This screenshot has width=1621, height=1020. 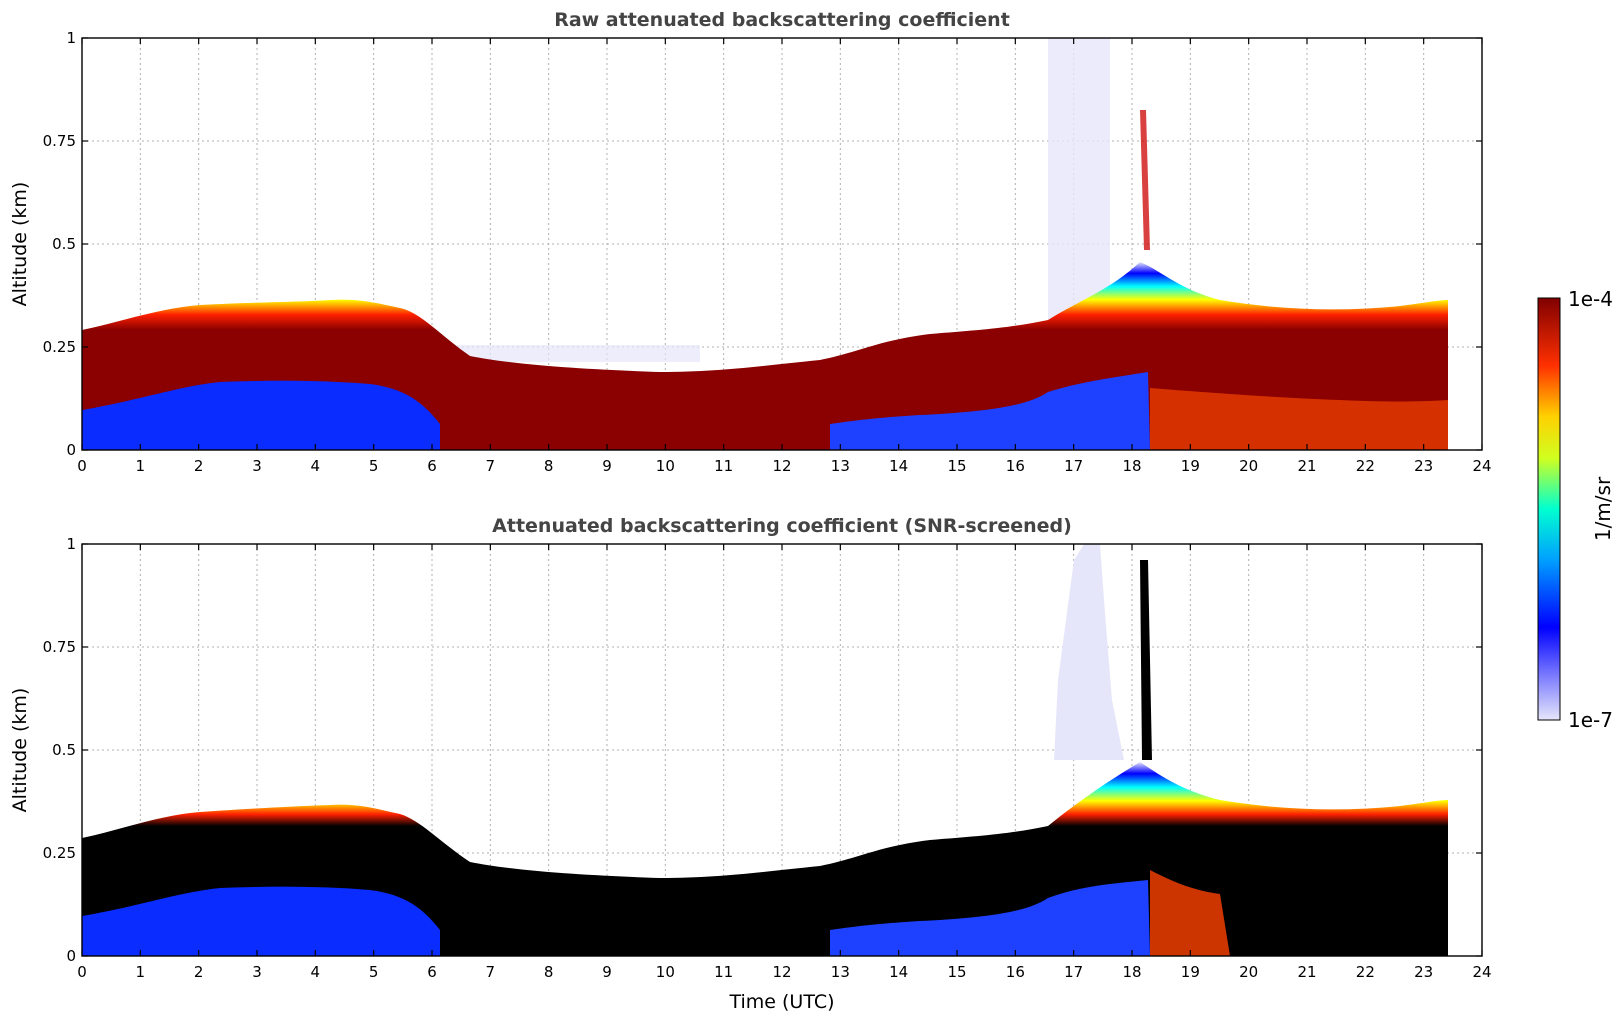 What do you see at coordinates (549, 466) in the screenshot?
I see `top-x-tick-label: 8` at bounding box center [549, 466].